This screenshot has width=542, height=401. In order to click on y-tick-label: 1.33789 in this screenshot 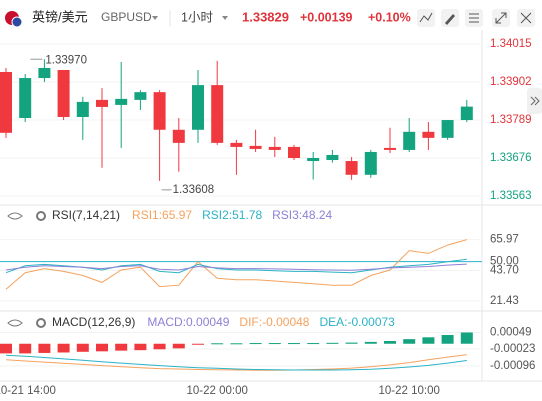, I will do `click(511, 120)`.